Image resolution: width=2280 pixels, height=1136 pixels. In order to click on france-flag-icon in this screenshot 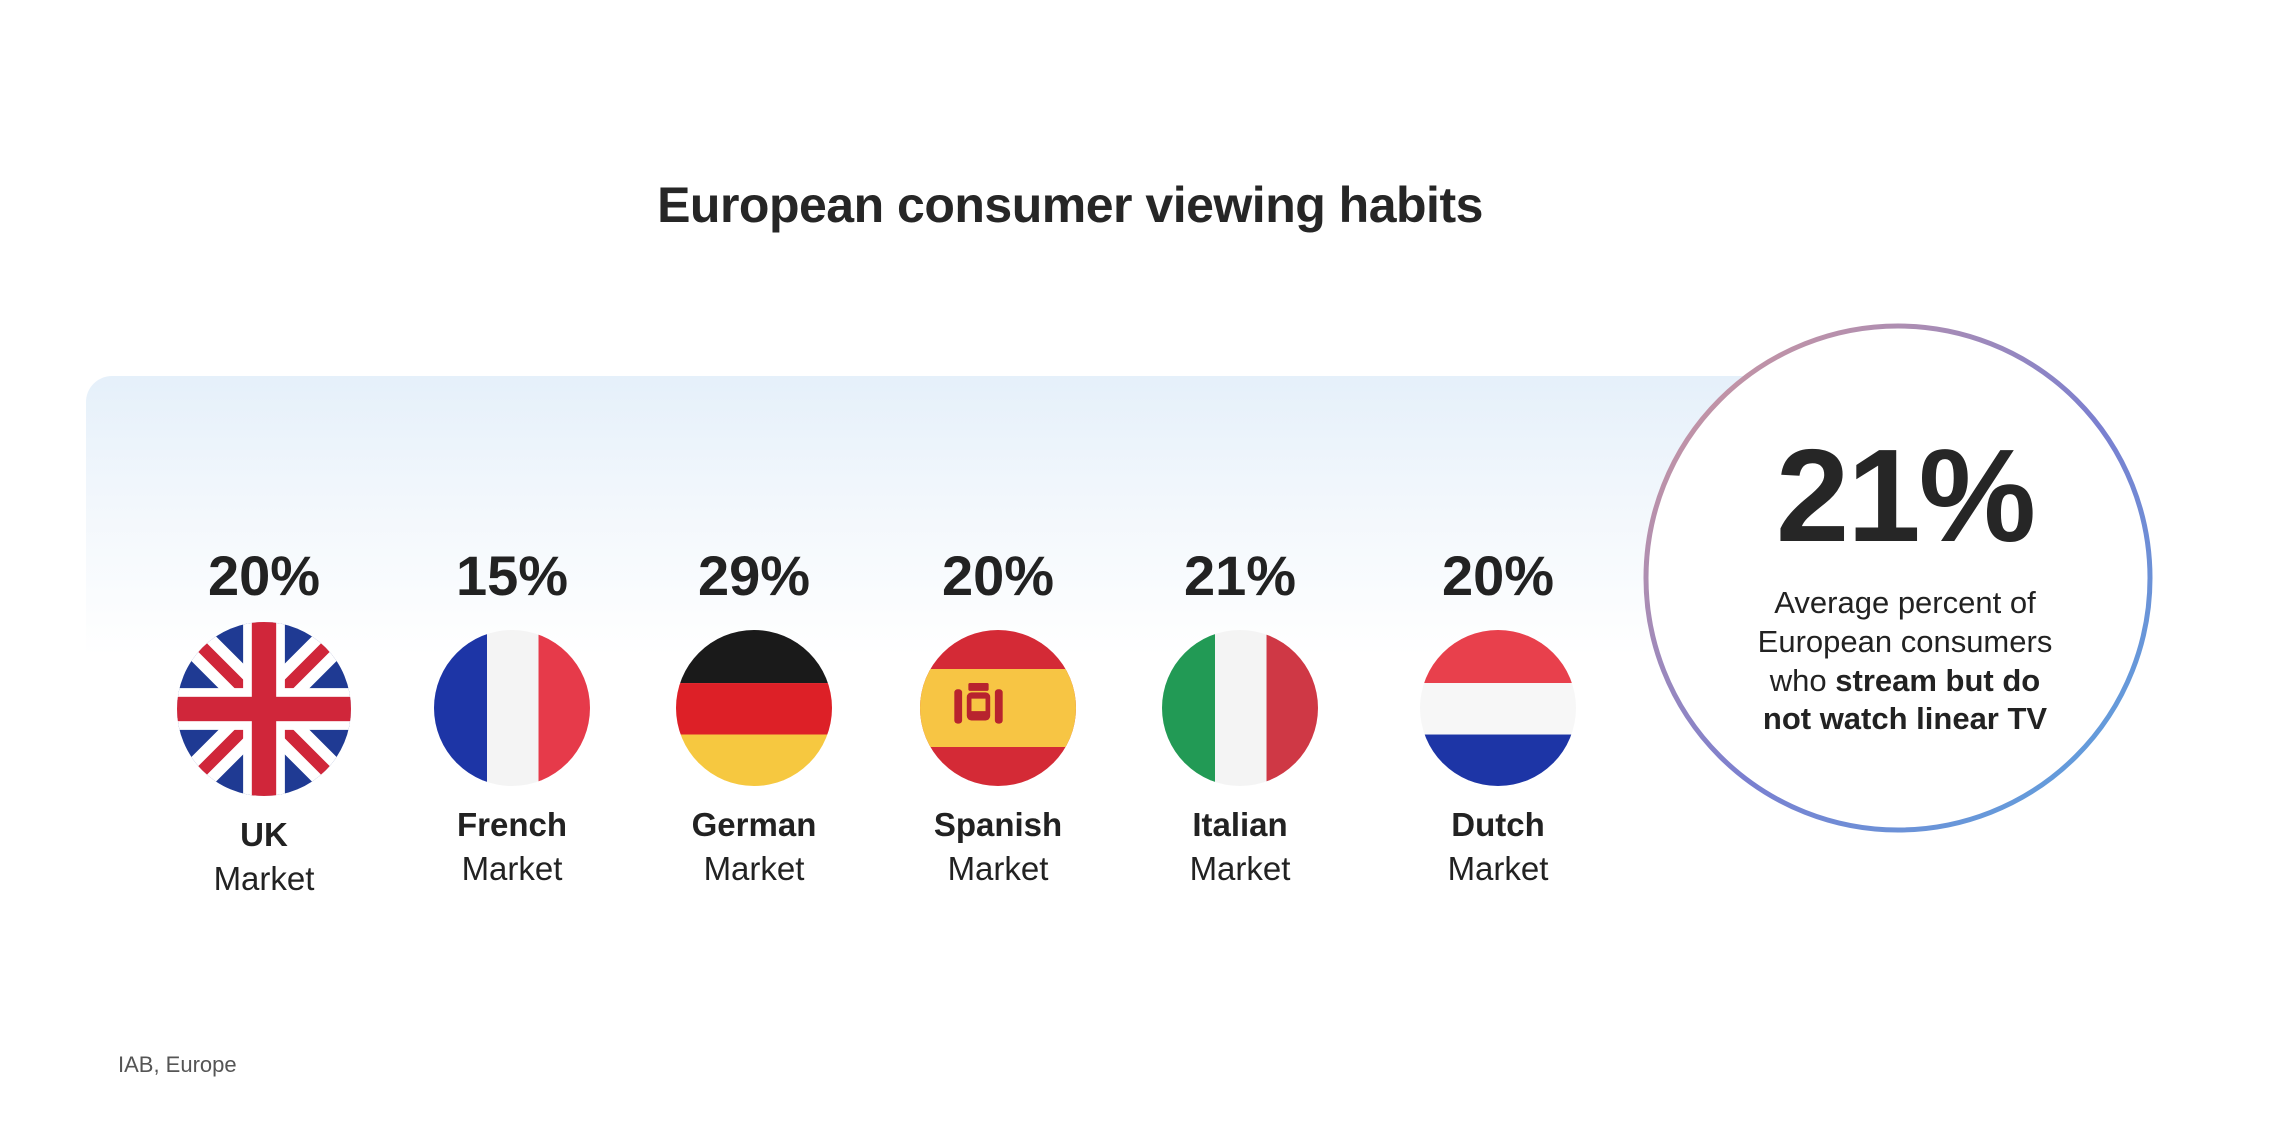, I will do `click(512, 708)`.